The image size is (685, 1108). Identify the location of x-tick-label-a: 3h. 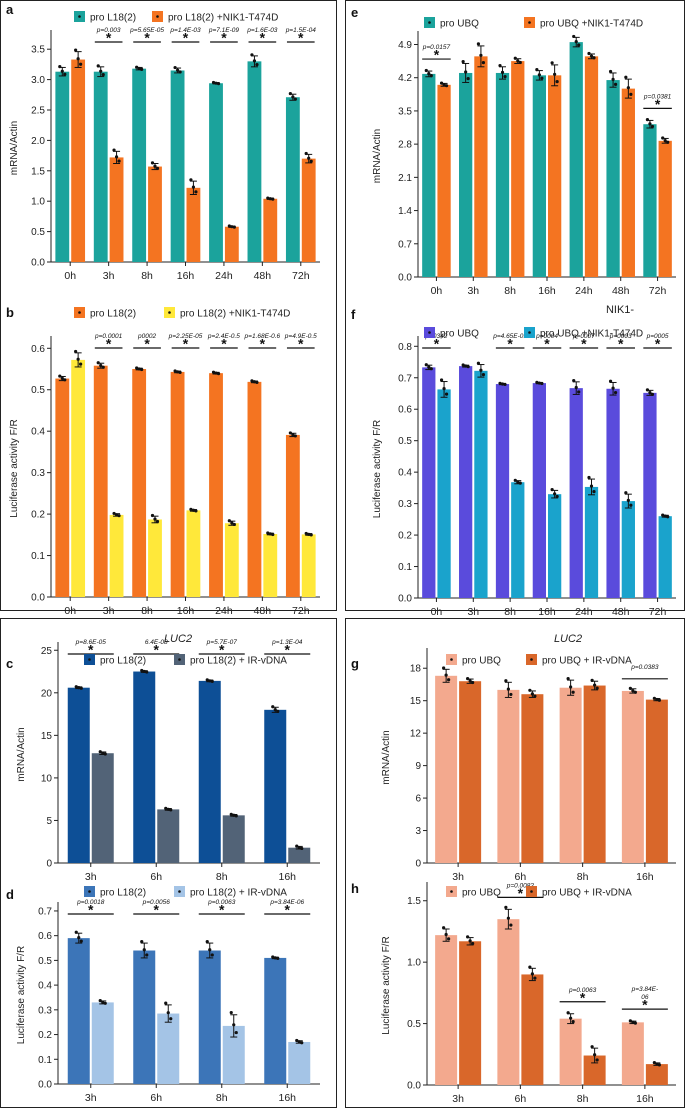
(109, 276).